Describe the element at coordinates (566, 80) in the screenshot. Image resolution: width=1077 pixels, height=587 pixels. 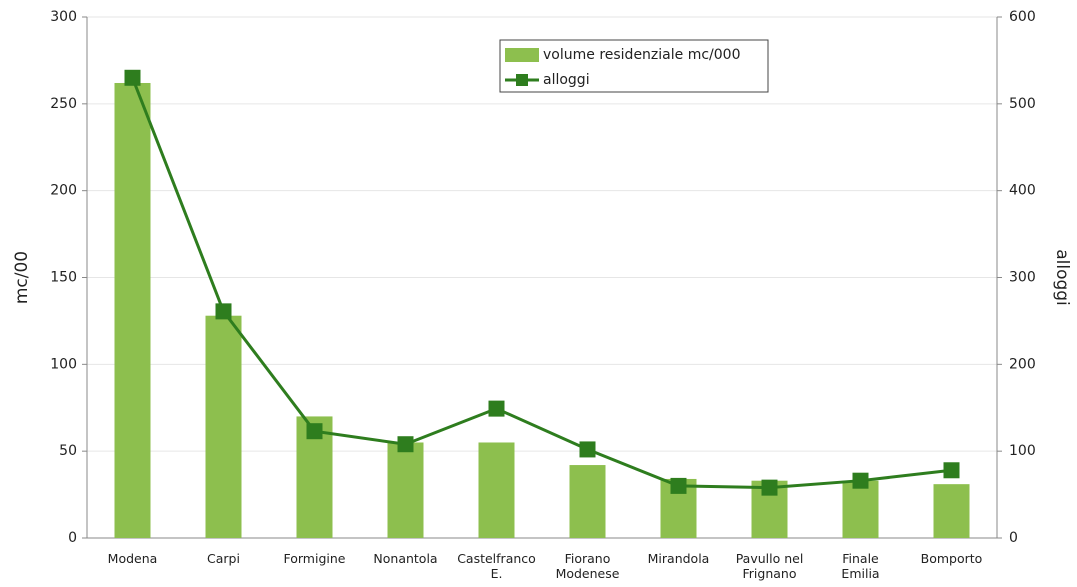
I see `legend-label: alloggi` at that location.